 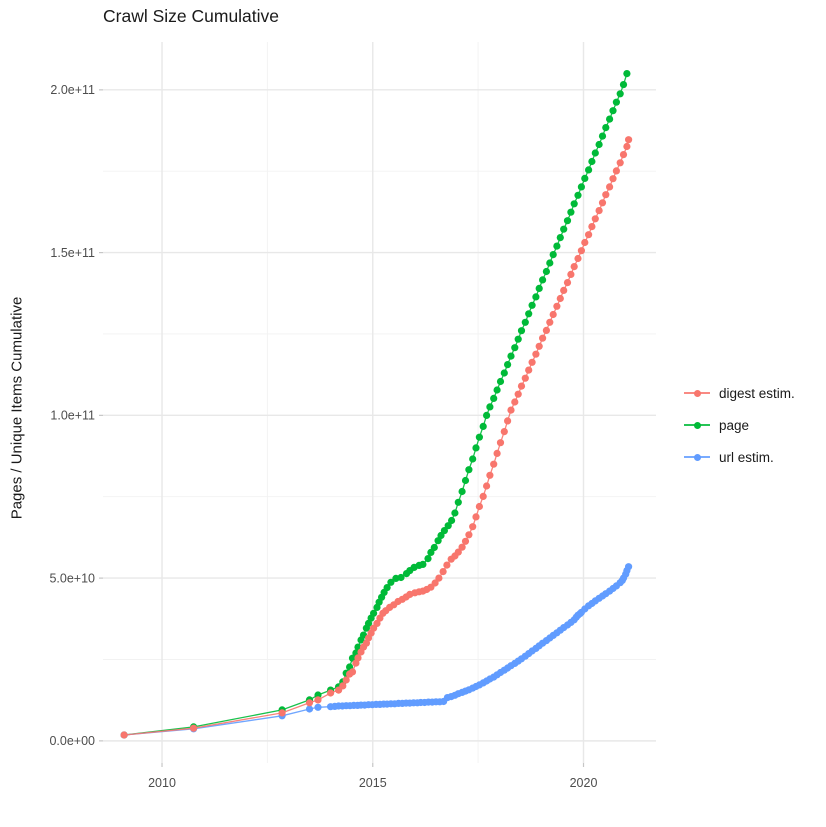 I want to click on legend-label-url: url estim., so click(x=746, y=457).